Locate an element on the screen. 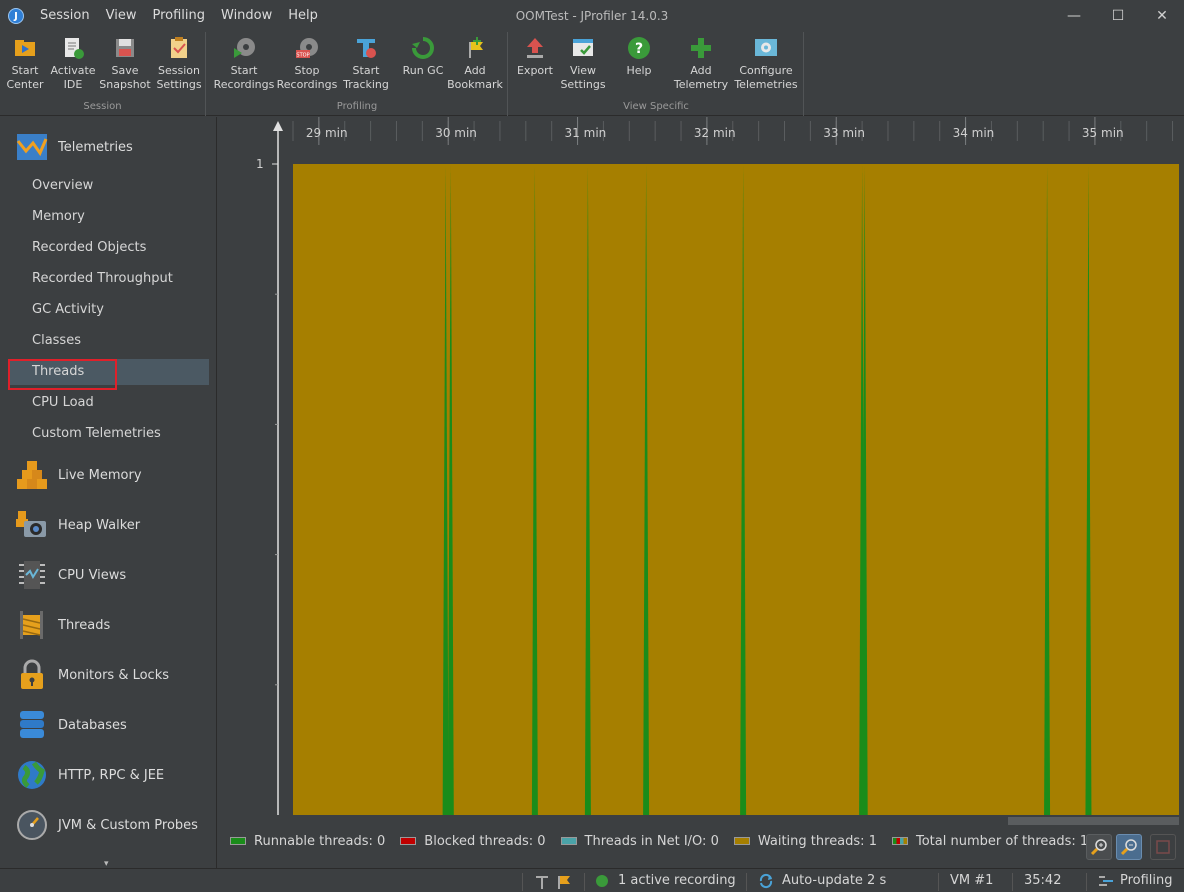 The height and width of the screenshot is (892, 1184). sidebar-item-overview: Overview is located at coordinates (63, 185).